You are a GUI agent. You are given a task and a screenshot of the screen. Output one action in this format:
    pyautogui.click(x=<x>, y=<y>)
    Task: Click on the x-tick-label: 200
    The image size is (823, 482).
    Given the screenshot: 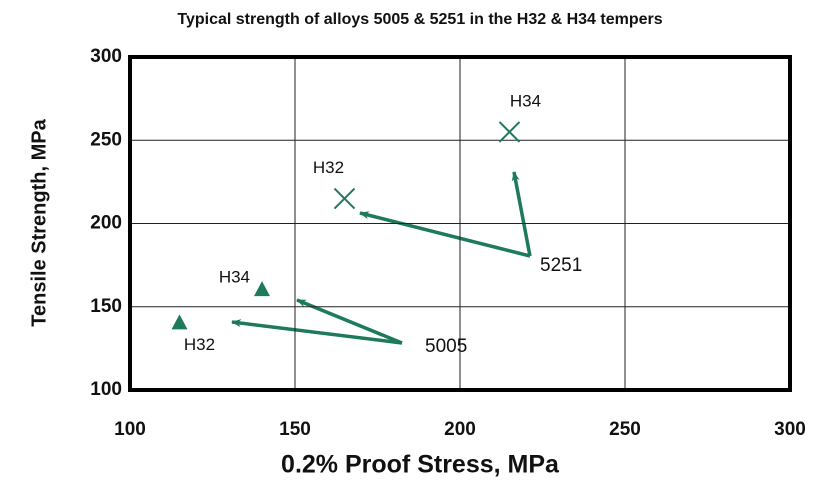 What is the action you would take?
    pyautogui.click(x=460, y=429)
    